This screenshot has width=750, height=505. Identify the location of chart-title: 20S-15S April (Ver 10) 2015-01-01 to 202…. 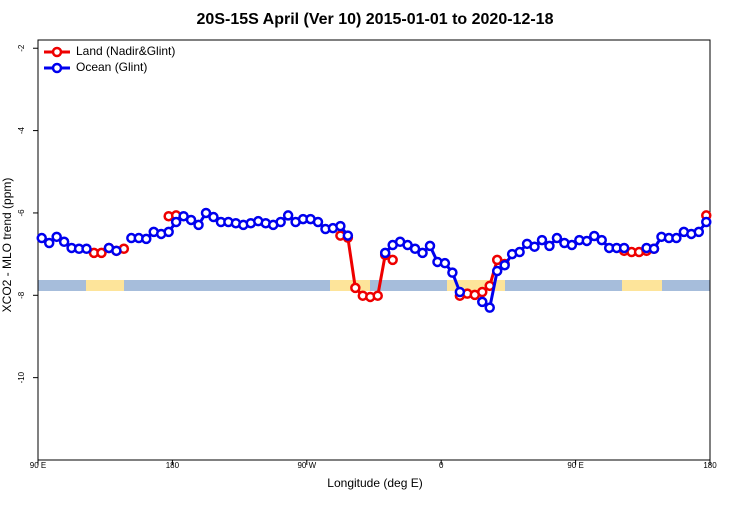
(375, 19).